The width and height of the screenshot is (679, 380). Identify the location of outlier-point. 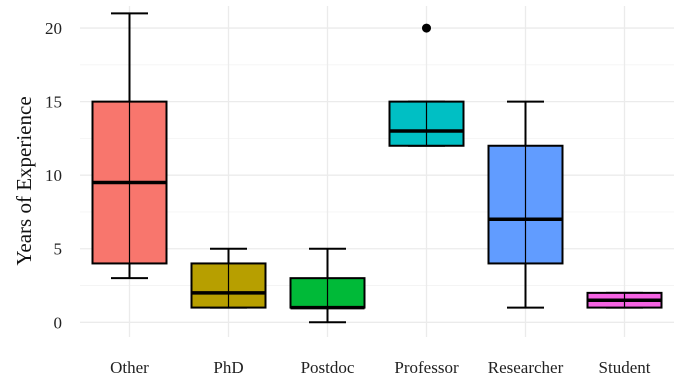
(426, 28).